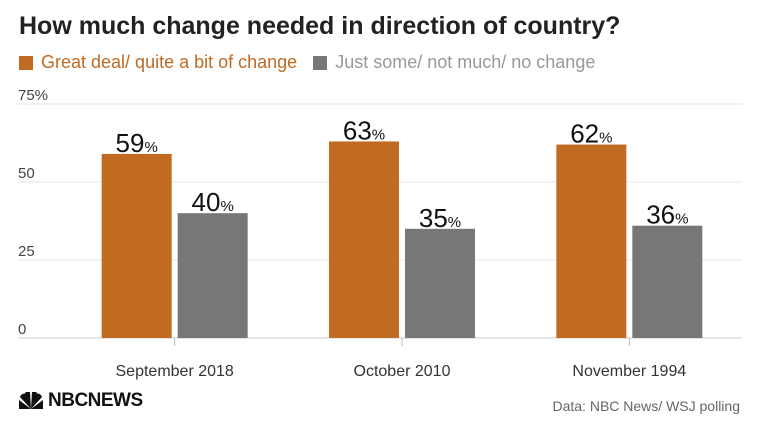  Describe the element at coordinates (31, 400) in the screenshot. I see `peacock-icon` at that location.